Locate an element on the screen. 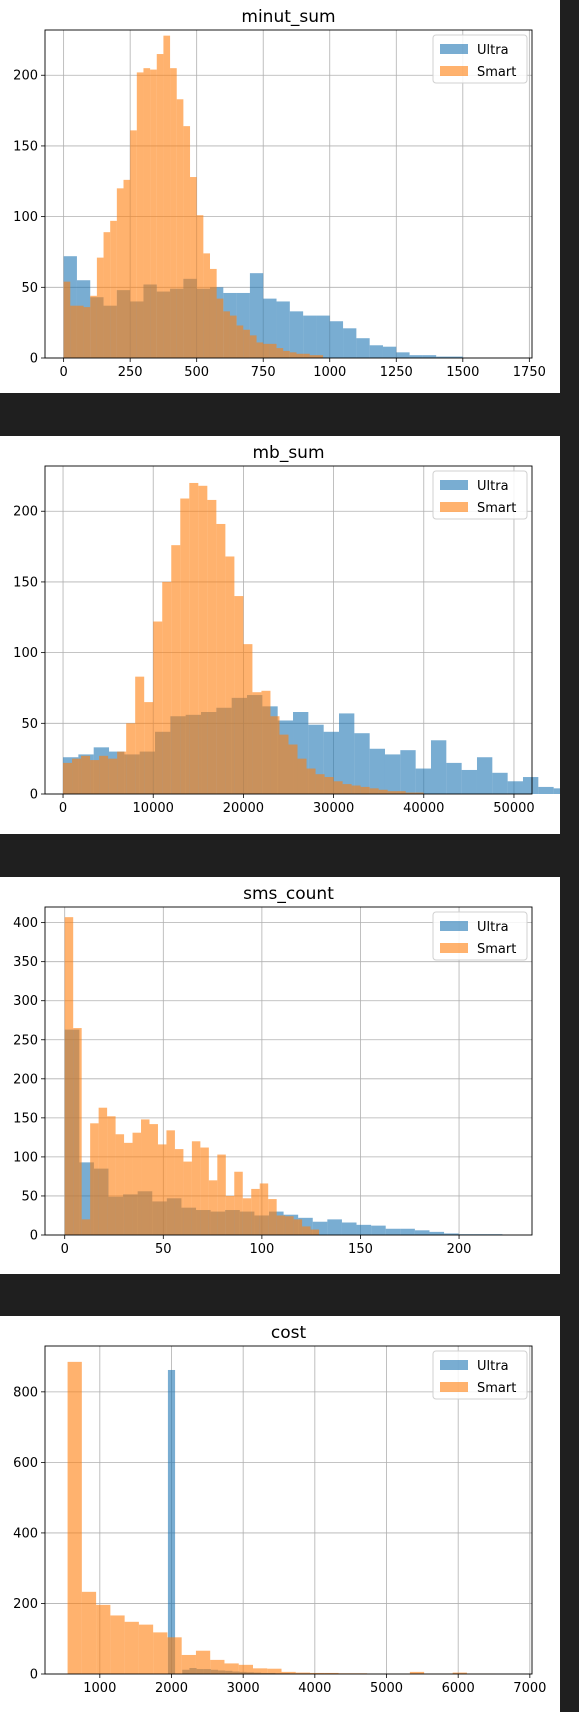  y-tick-label: 350 is located at coordinates (25, 962).